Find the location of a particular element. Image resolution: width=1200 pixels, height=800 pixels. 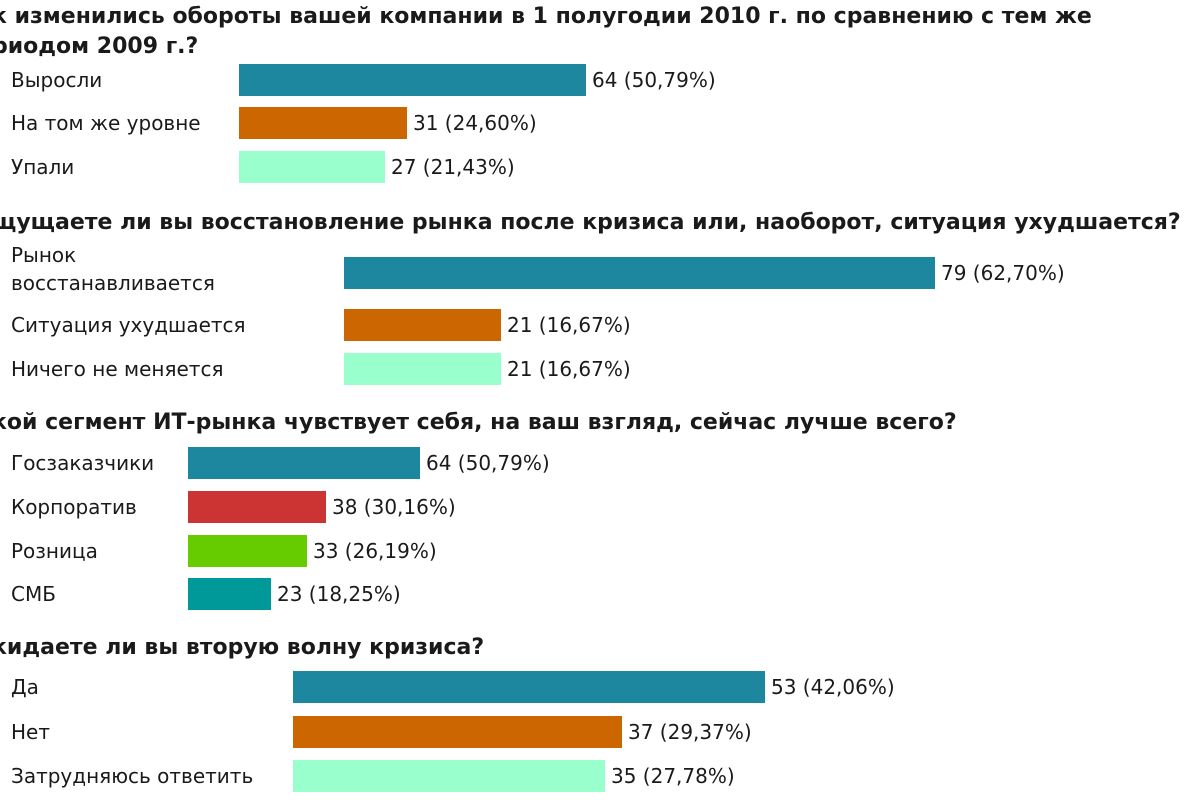

bar-value-label: 53 (42,06%) is located at coordinates (833, 687).